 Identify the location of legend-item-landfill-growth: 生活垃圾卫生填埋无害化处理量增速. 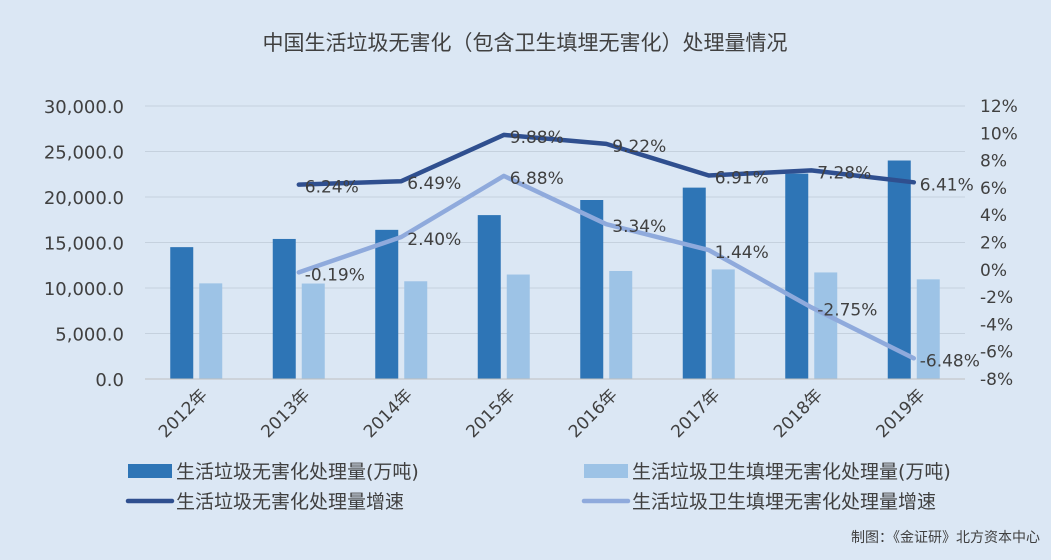
(758, 502).